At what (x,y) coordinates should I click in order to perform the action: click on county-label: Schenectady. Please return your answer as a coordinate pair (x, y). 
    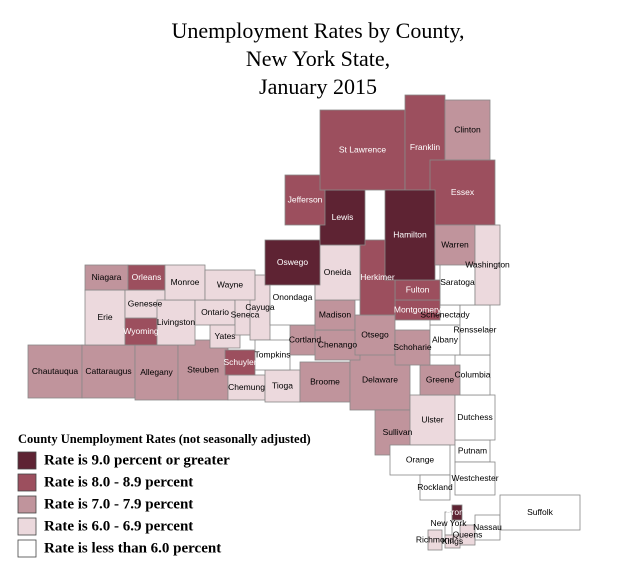
    Looking at the image, I should click on (445, 314).